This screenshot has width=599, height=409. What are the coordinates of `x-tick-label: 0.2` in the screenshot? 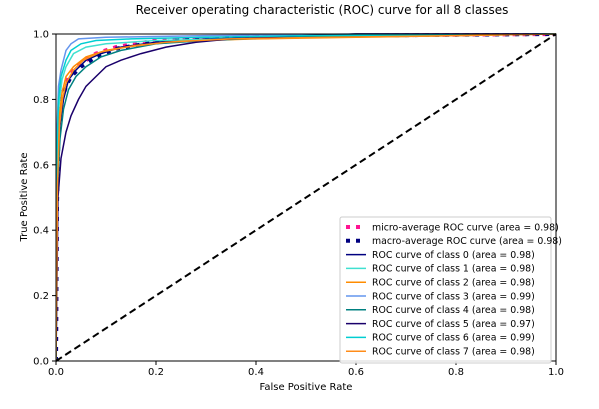 It's located at (156, 372).